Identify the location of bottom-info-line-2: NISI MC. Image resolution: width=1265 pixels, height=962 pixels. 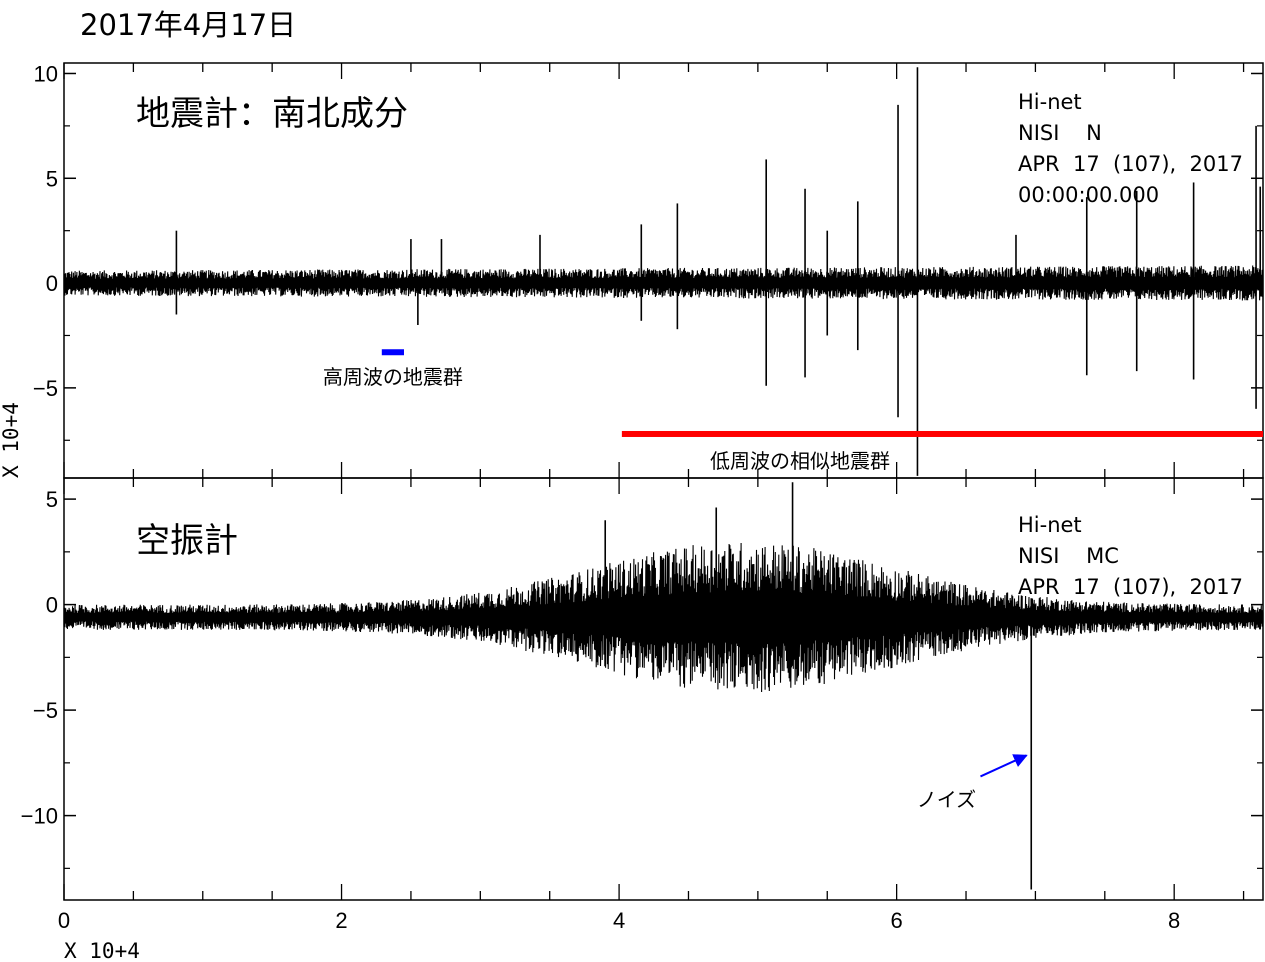
(1068, 556).